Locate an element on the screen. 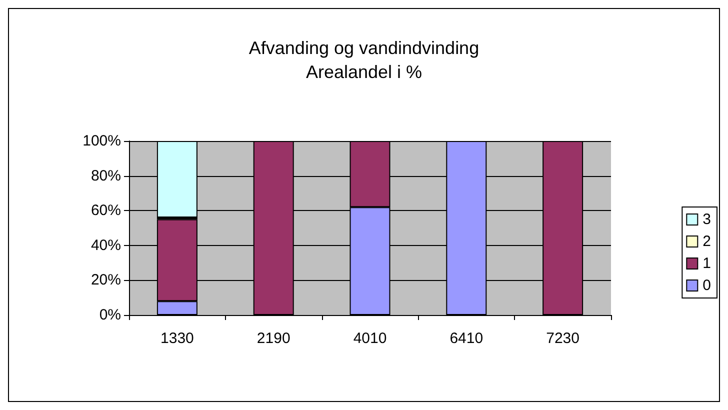 Image resolution: width=728 pixels, height=410 pixels. y-tick-label: 20% is located at coordinates (105, 280).